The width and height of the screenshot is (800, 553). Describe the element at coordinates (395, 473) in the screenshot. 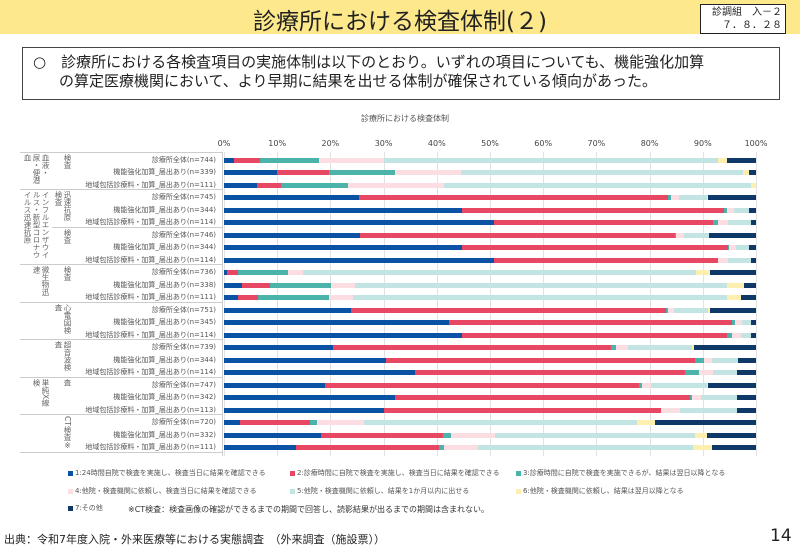

I see `legend-item: 2:診療時間に自院で検査を実施し、検査当日に結果を確認できる` at that location.